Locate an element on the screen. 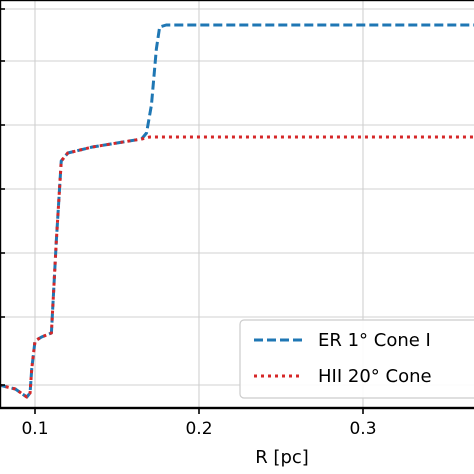 The height and width of the screenshot is (474, 474). x-tick-label-1: 0.2 is located at coordinates (198, 429).